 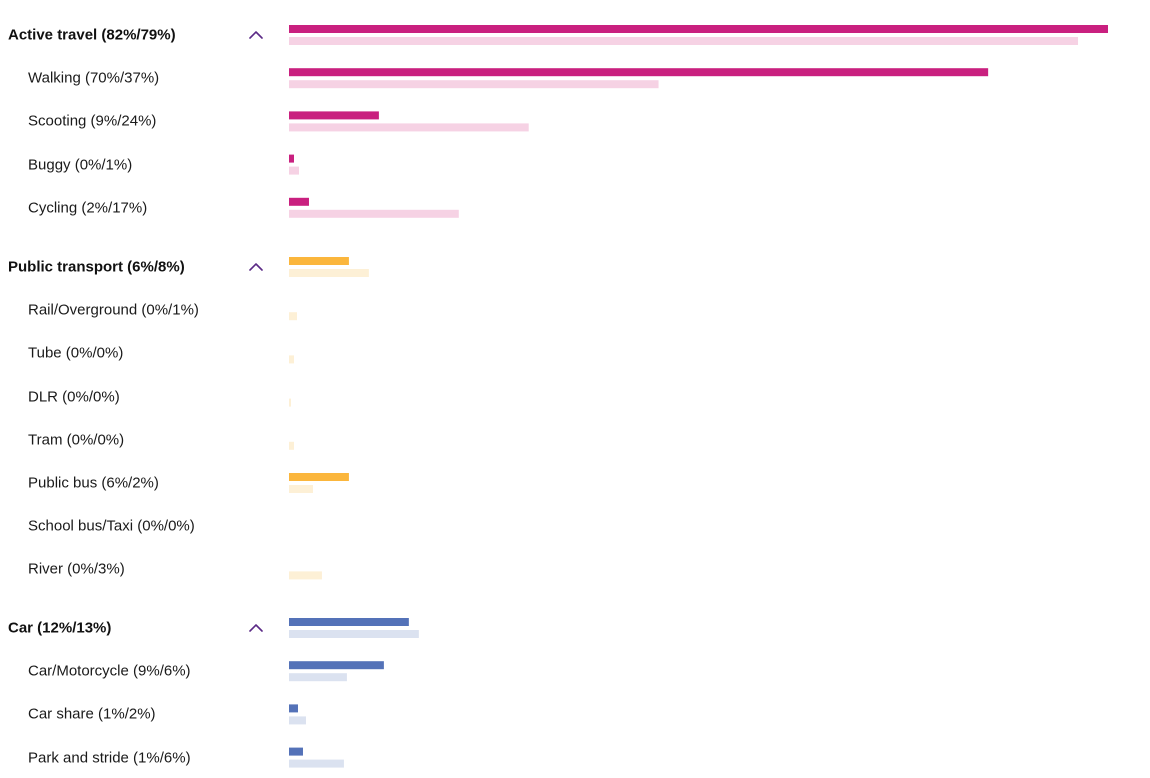 I want to click on sub-row: DLR (0%/0%), so click(x=575, y=397).